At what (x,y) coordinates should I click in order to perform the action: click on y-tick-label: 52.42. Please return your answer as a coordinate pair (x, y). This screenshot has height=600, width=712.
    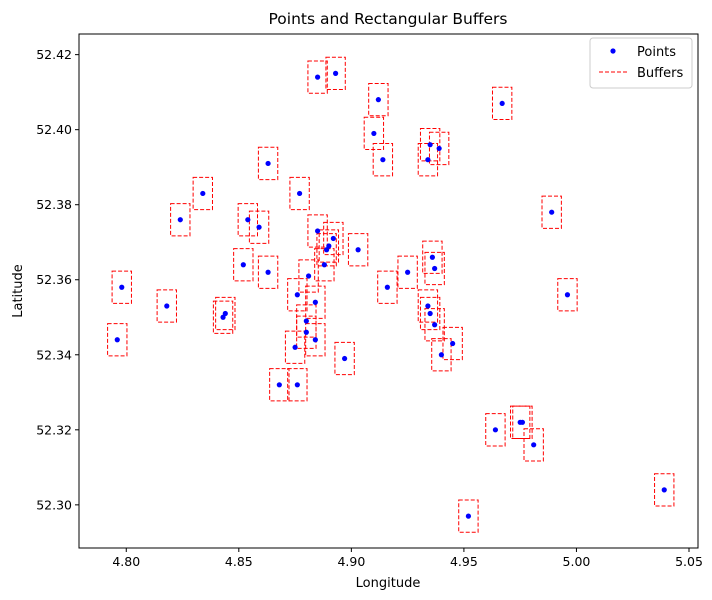
    Looking at the image, I should click on (54, 54).